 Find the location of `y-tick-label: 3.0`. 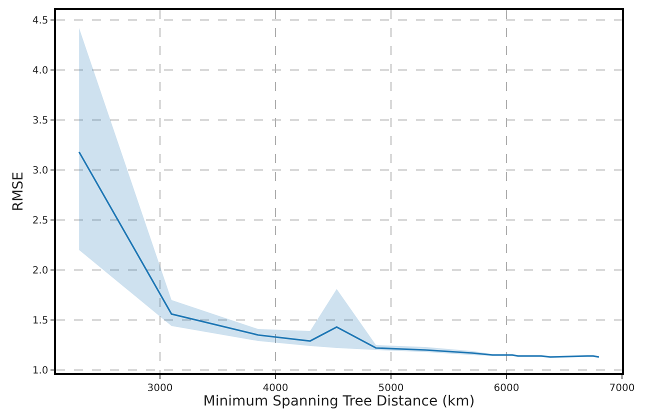

y-tick-label: 3.0 is located at coordinates (40, 171).